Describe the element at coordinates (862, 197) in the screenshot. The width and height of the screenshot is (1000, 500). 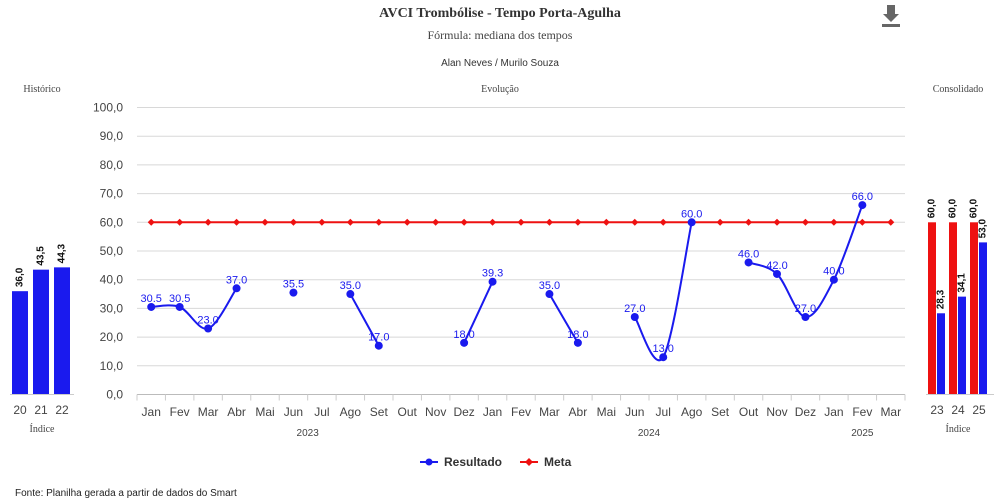
I see `resultado-data-label: 66.0` at that location.